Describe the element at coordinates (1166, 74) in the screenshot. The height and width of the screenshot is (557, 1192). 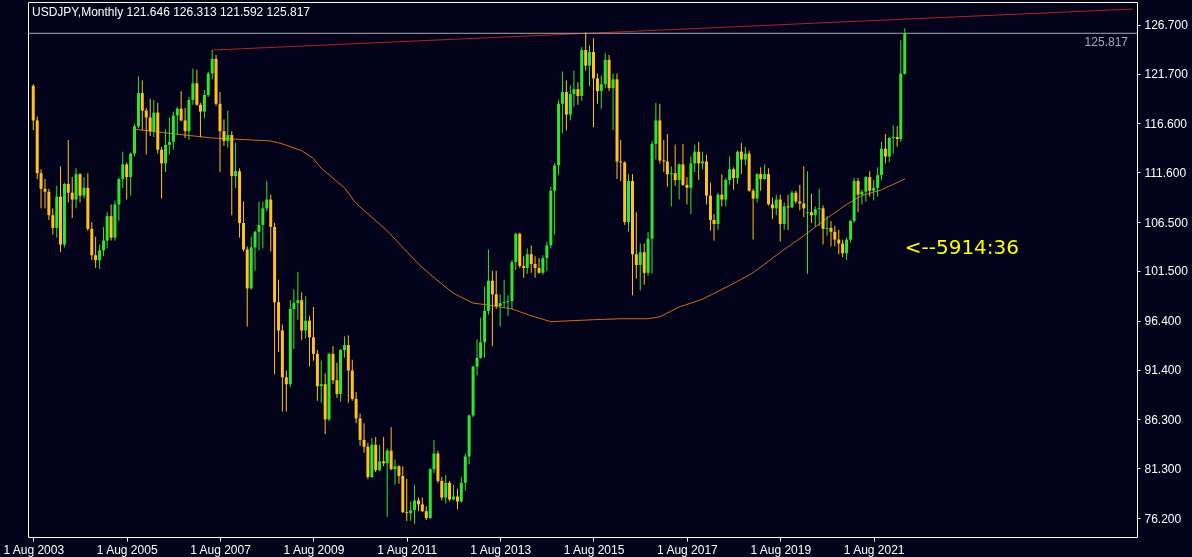
I see `y-tick-label: 121.700` at that location.